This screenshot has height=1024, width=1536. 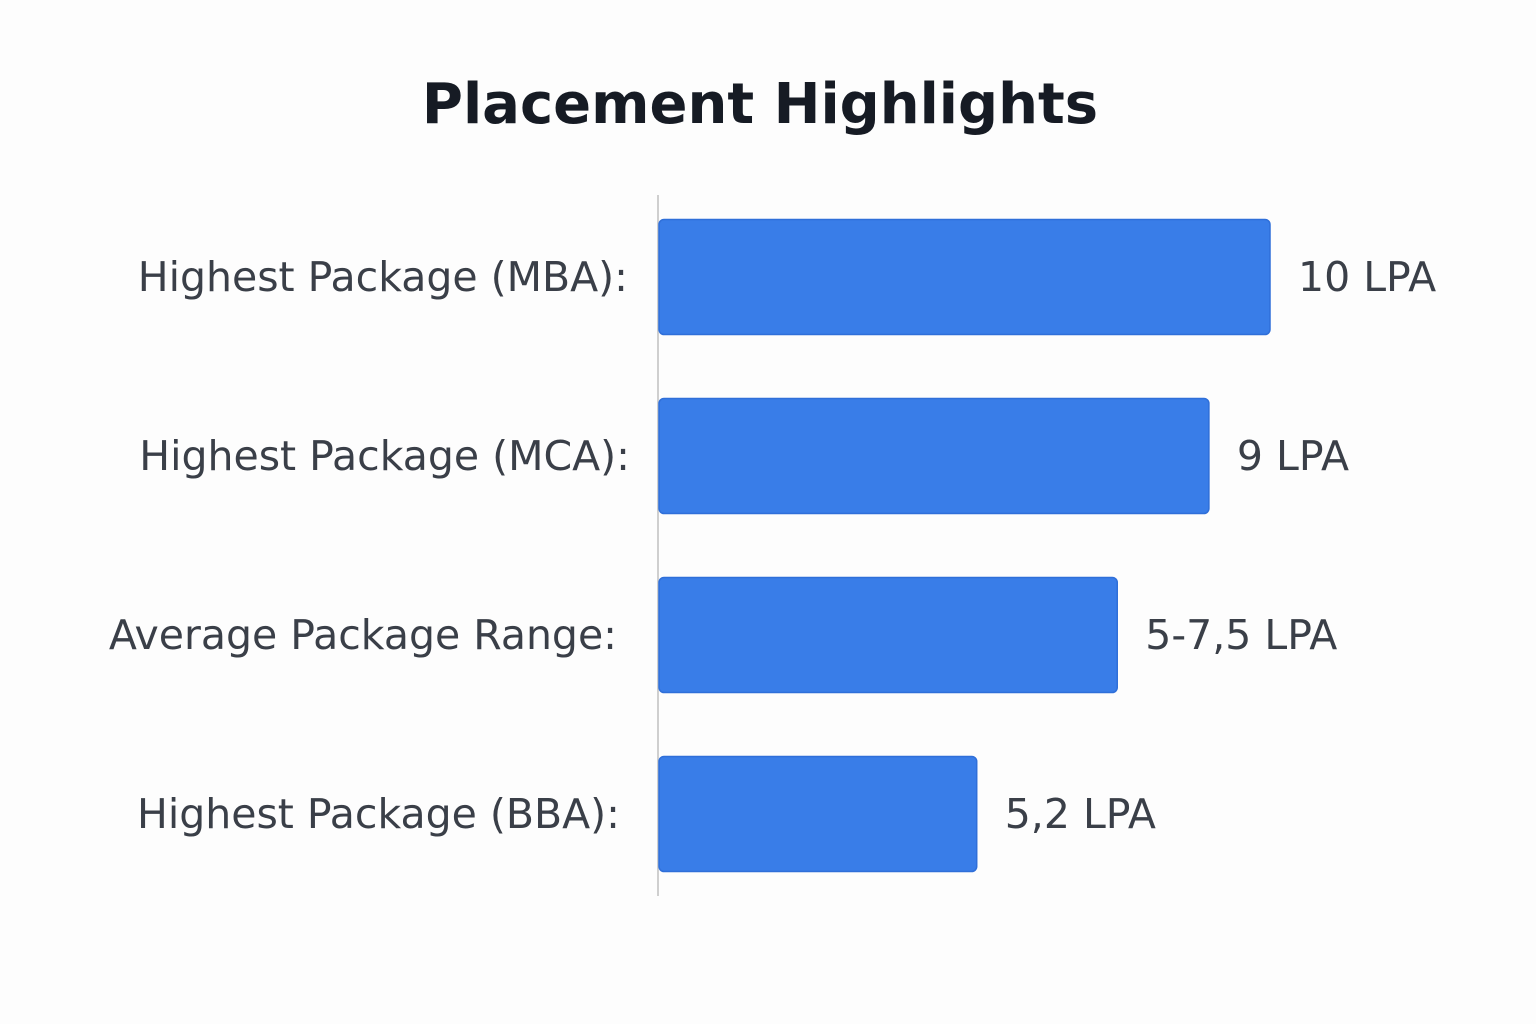 What do you see at coordinates (384, 456) in the screenshot?
I see `category-label-1: Highest Package (MCA):` at bounding box center [384, 456].